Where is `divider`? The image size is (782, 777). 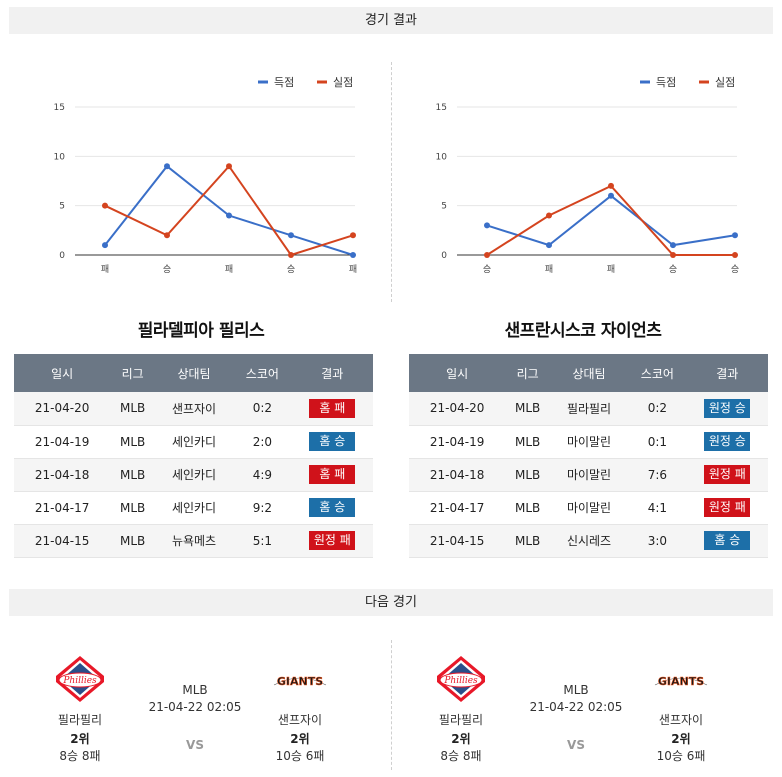 divider is located at coordinates (391, 705).